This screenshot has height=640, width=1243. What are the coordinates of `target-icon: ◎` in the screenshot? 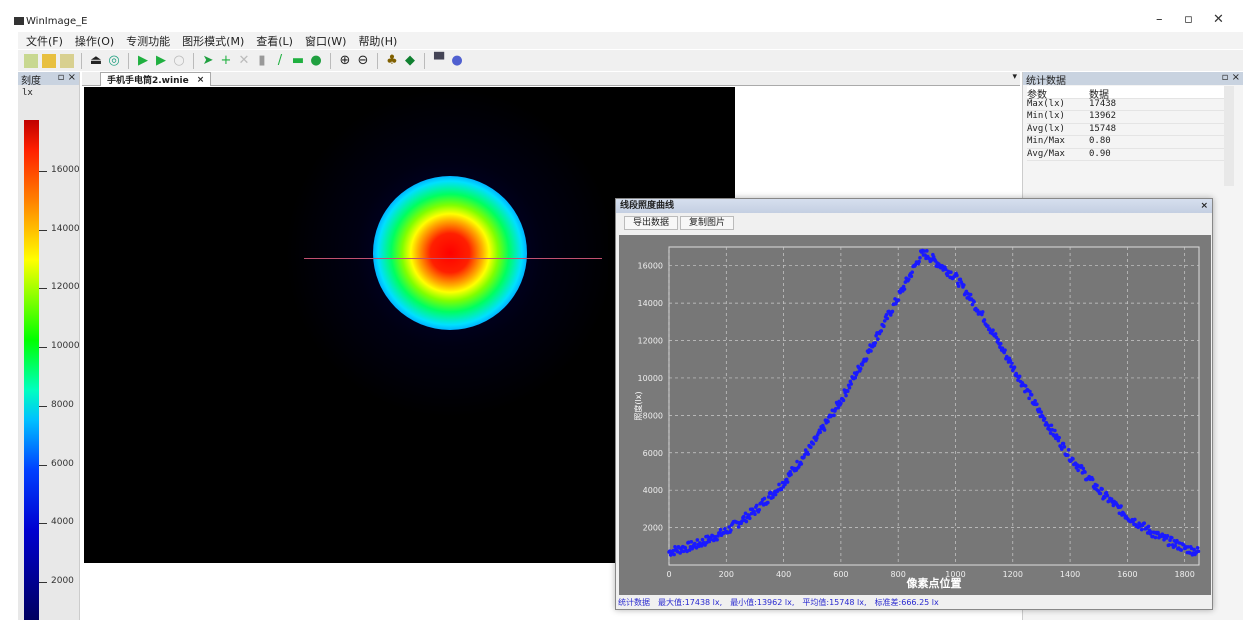 It's located at (114, 60).